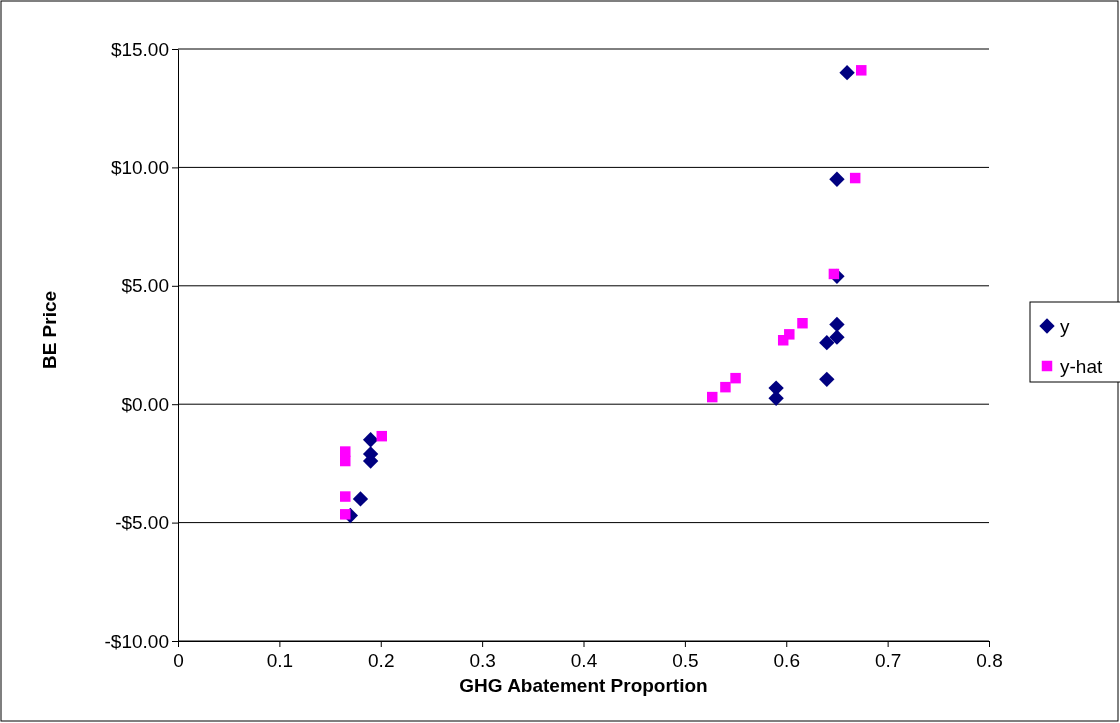 The height and width of the screenshot is (723, 1120). What do you see at coordinates (49, 330) in the screenshot?
I see `y-axis-title: BE Price` at bounding box center [49, 330].